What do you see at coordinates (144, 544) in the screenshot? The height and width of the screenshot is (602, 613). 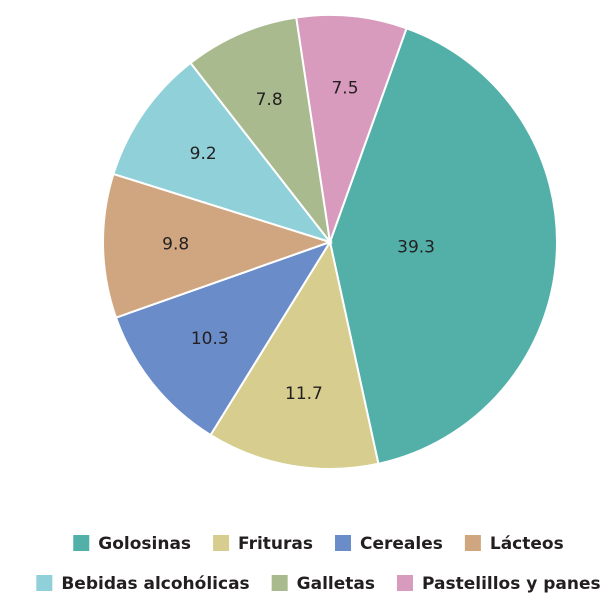 I see `legend-label: Golosinas` at bounding box center [144, 544].